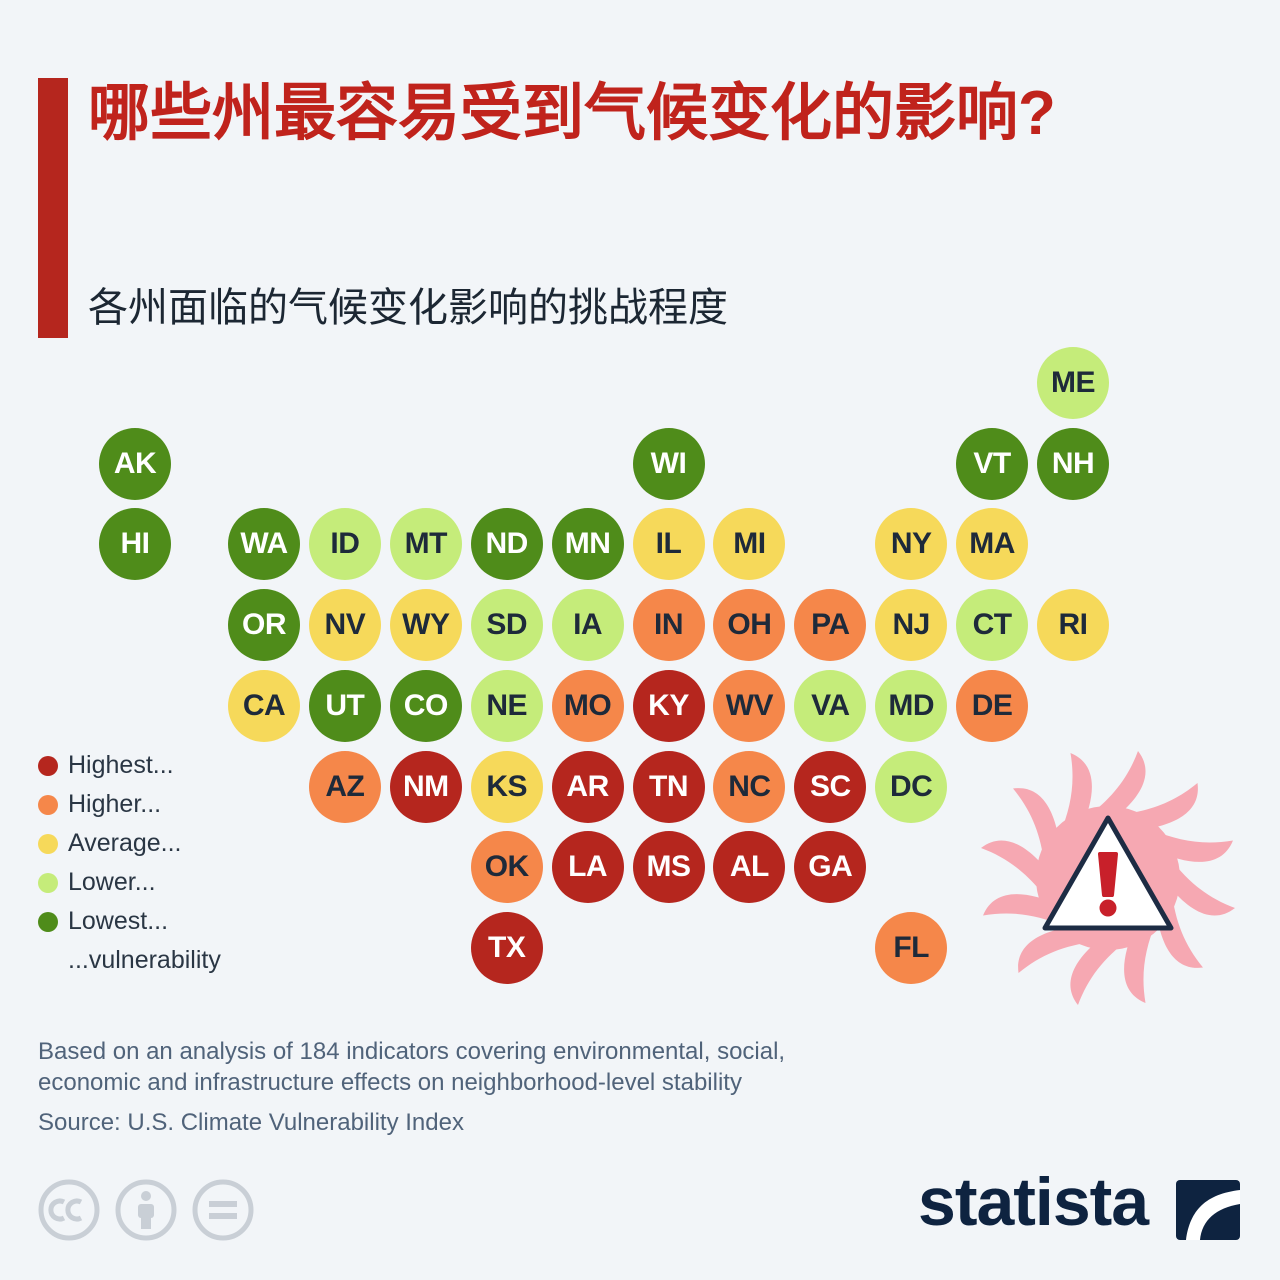  Describe the element at coordinates (344, 625) in the screenshot. I see `state-tile-nv: NV` at that location.